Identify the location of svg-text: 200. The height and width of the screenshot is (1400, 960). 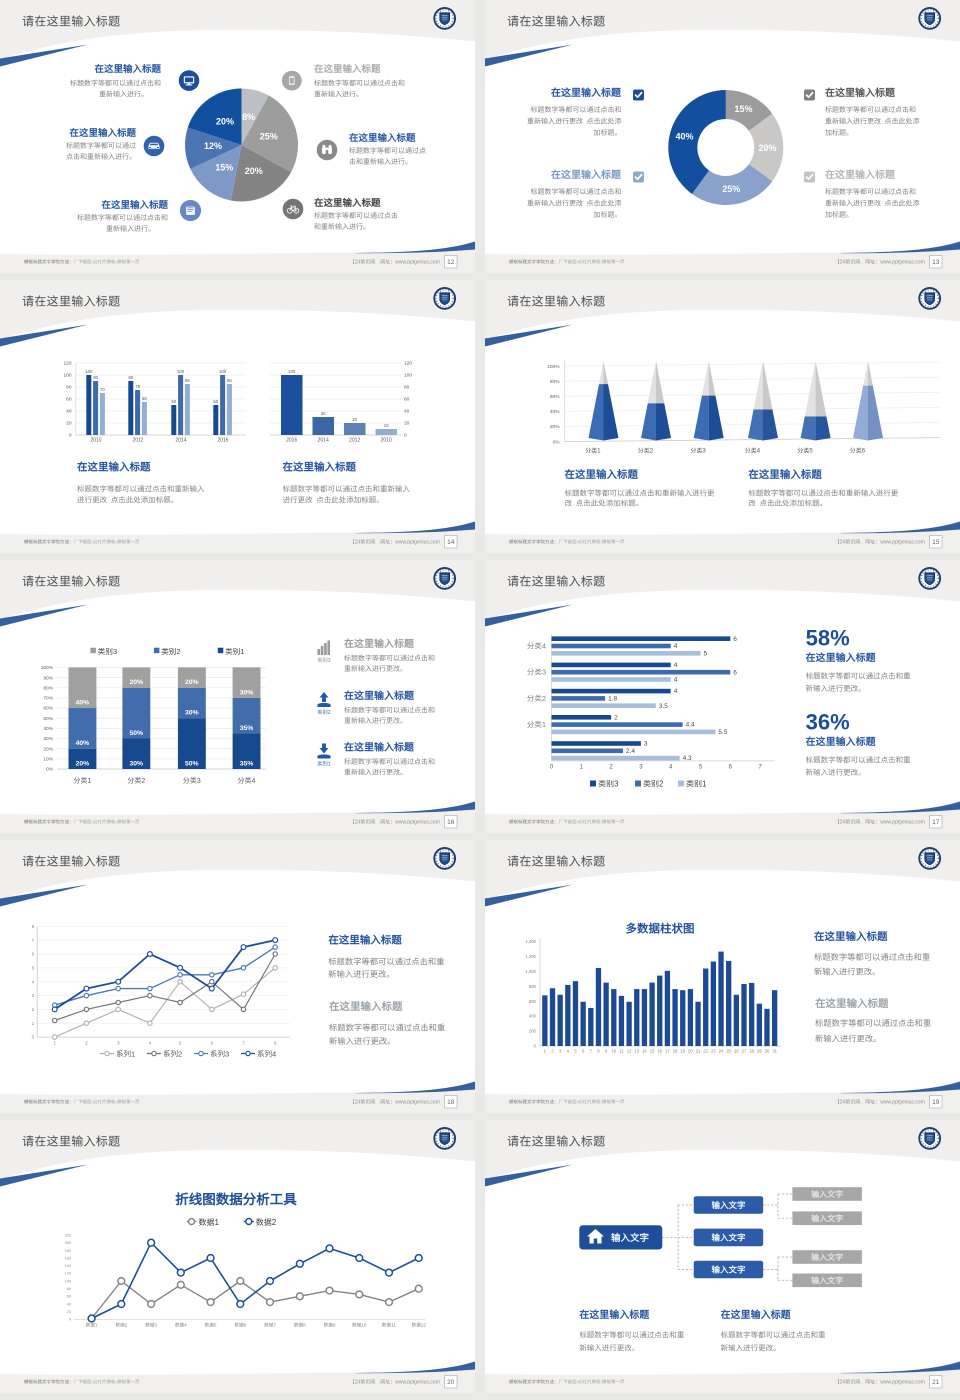
(68, 1243).